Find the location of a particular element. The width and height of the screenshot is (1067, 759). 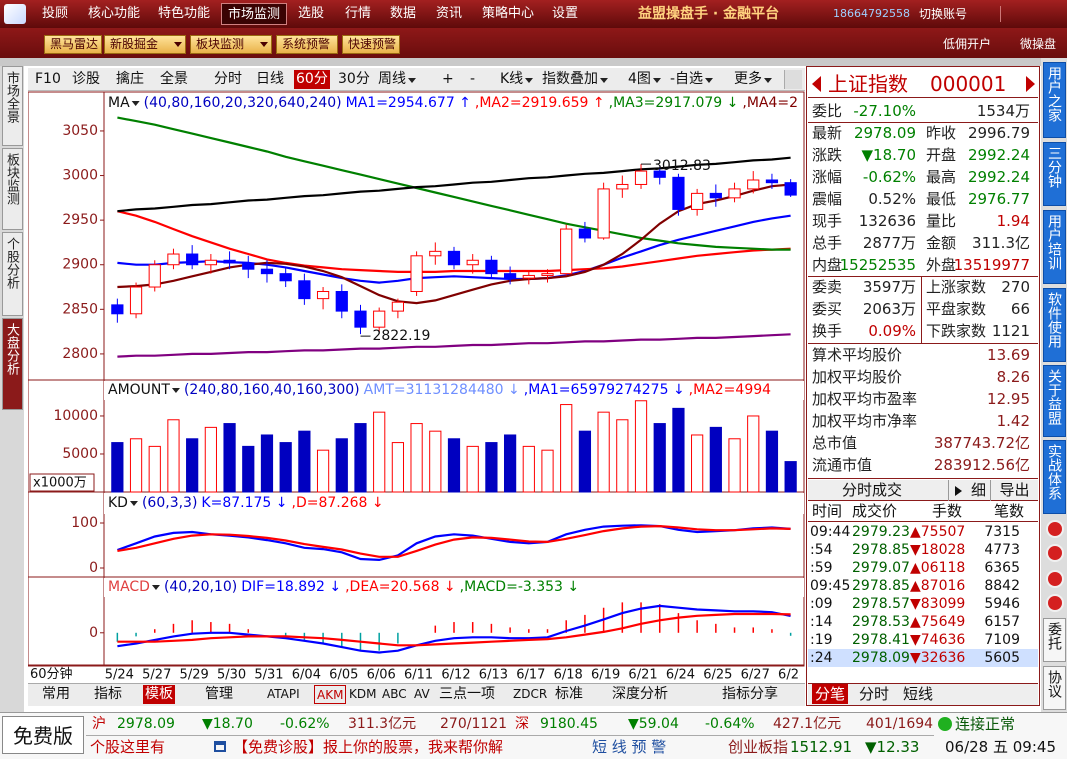

bottom-tab: 指标分享 is located at coordinates (750, 694).